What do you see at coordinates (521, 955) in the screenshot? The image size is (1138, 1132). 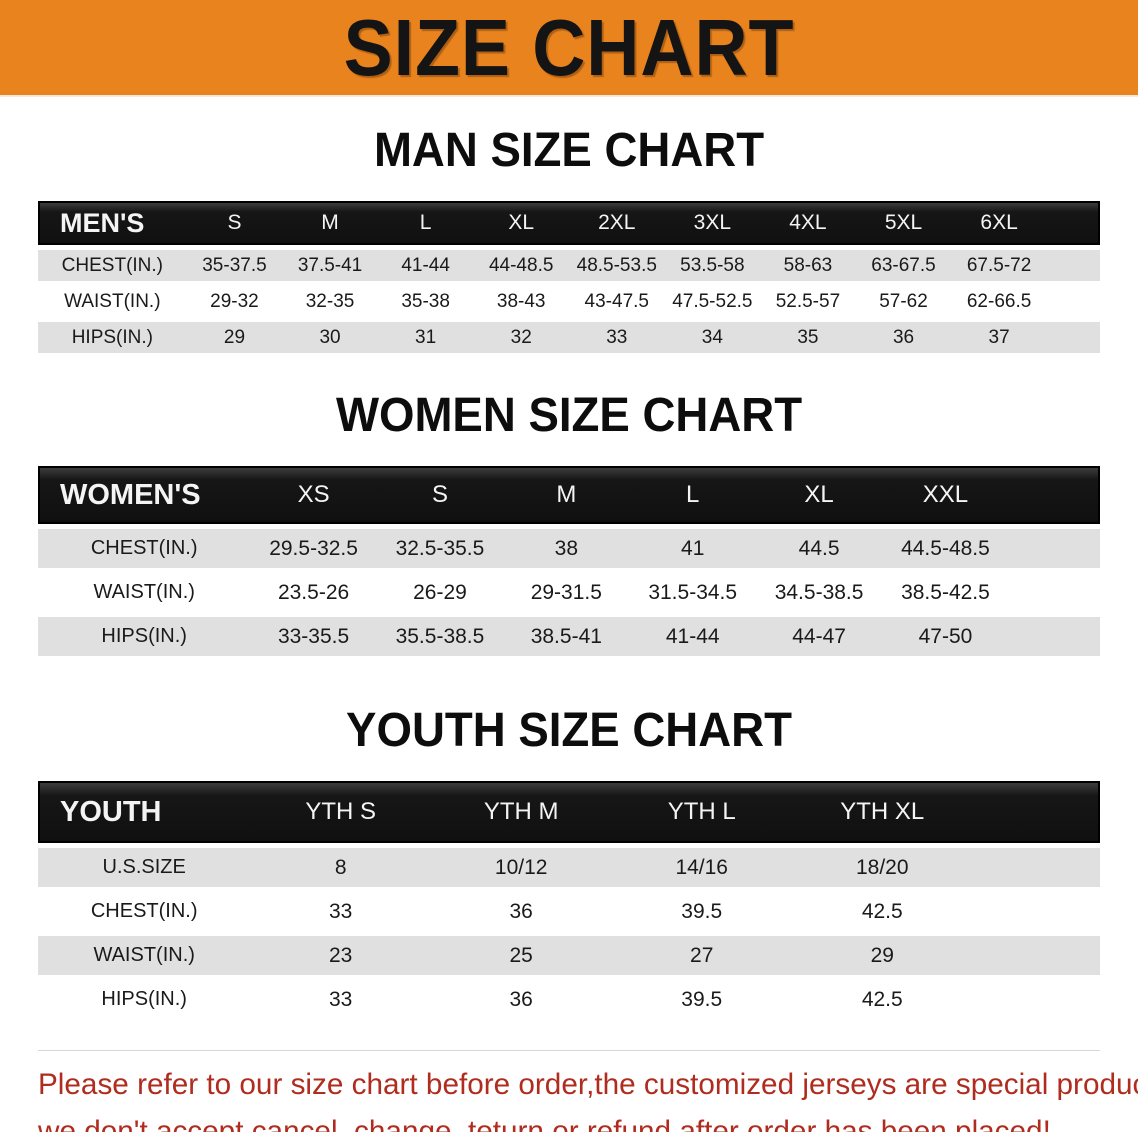 I see `size-value: 25` at bounding box center [521, 955].